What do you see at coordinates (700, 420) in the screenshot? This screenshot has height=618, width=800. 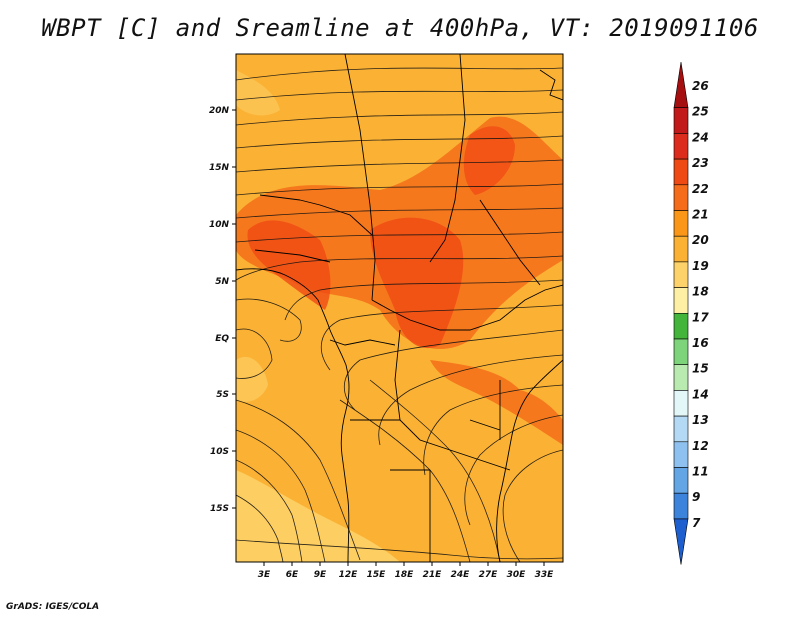 I see `colorbar-label: 13` at bounding box center [700, 420].